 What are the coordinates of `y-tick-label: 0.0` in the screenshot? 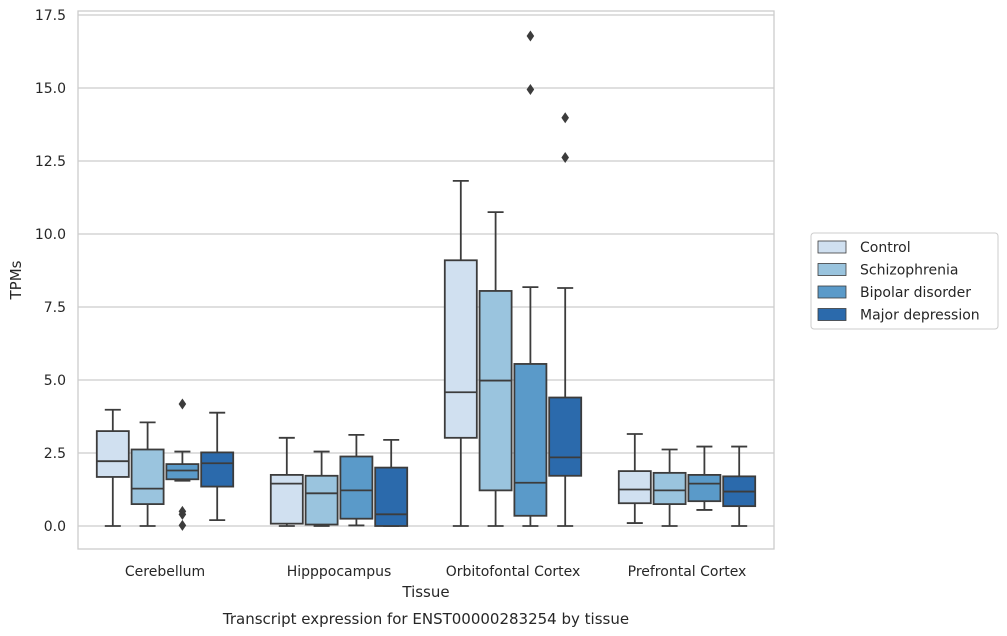 It's located at (55, 527).